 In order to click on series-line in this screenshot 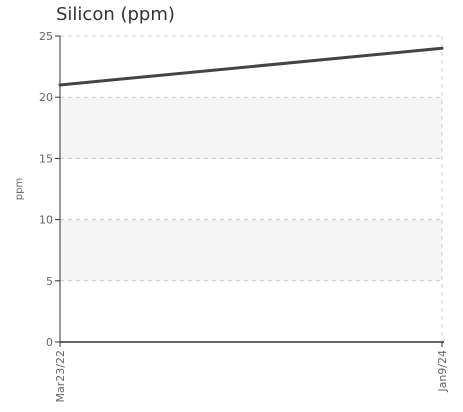, I will do `click(251, 66)`.